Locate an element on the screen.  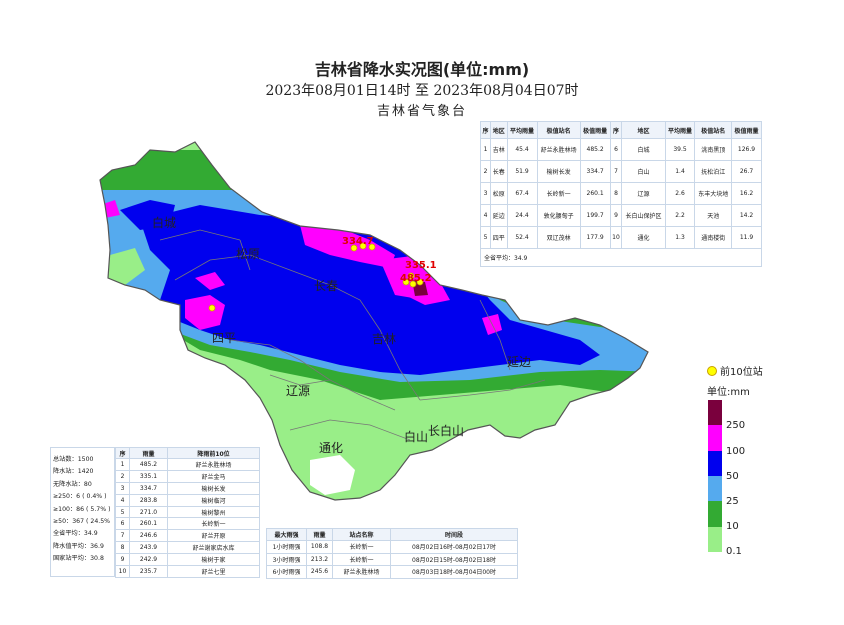
cell: 榆树黎州 is located at coordinates (213, 512).